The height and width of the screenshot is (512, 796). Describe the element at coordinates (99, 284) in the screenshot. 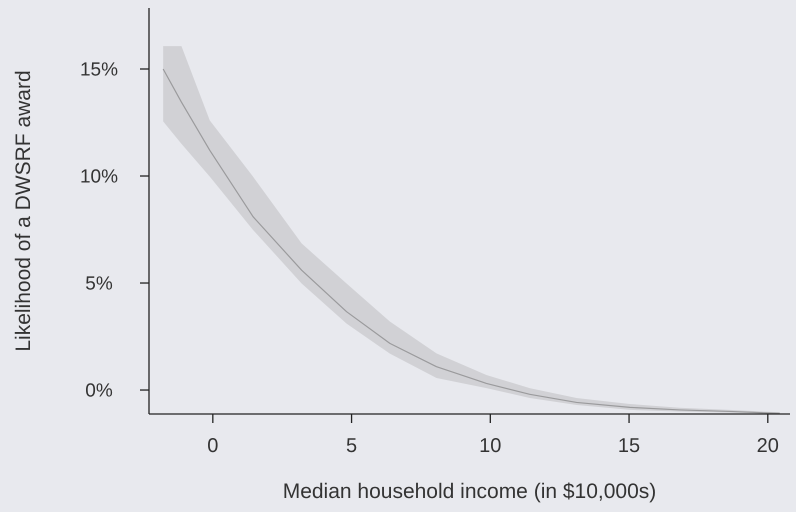

I see `y-tick-label: 5%` at that location.